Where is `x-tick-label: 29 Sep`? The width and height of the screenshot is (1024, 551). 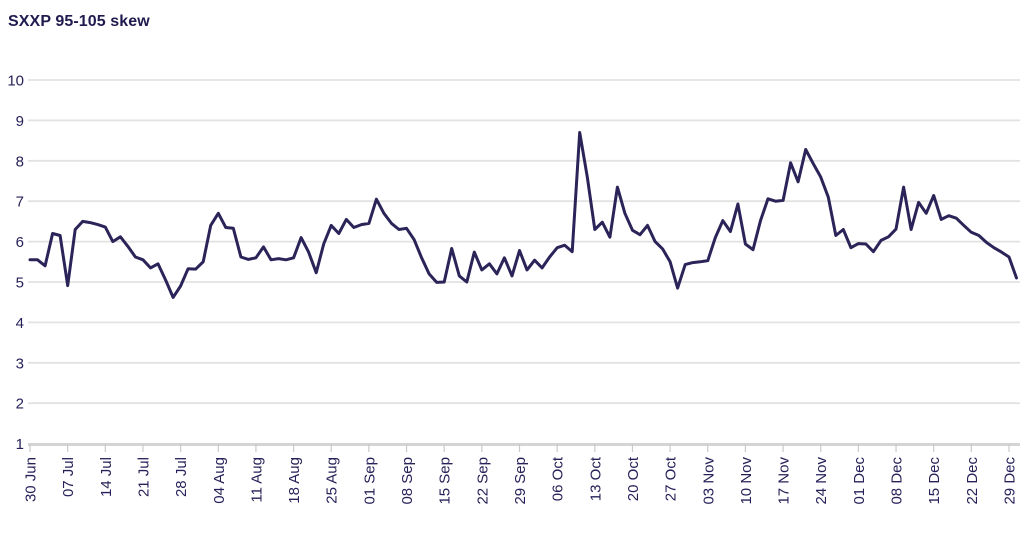
x-tick-label: 29 Sep is located at coordinates (520, 481).